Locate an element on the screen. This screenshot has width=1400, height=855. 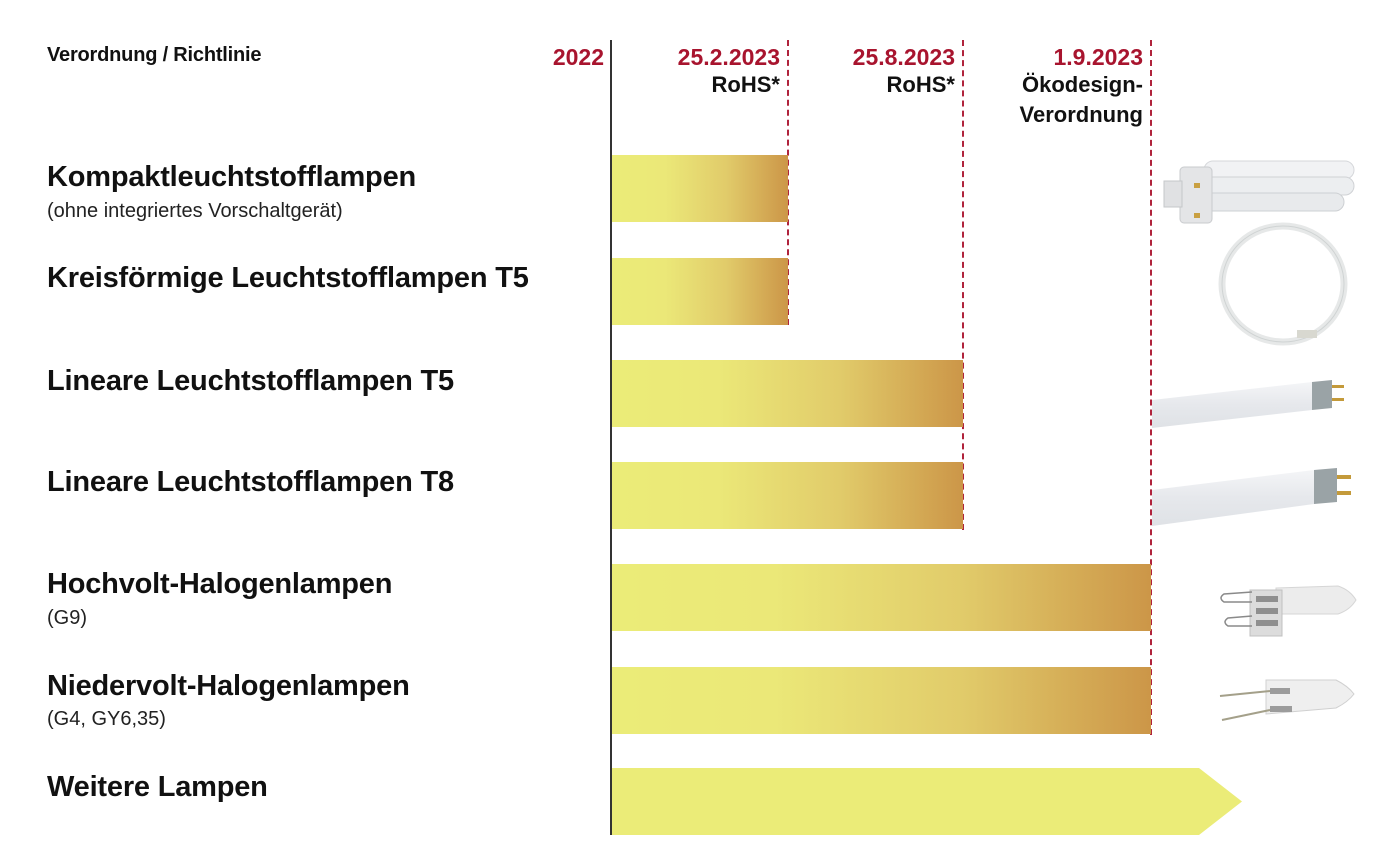
g9-halogen-bulb-icon is located at coordinates (1288, 611).